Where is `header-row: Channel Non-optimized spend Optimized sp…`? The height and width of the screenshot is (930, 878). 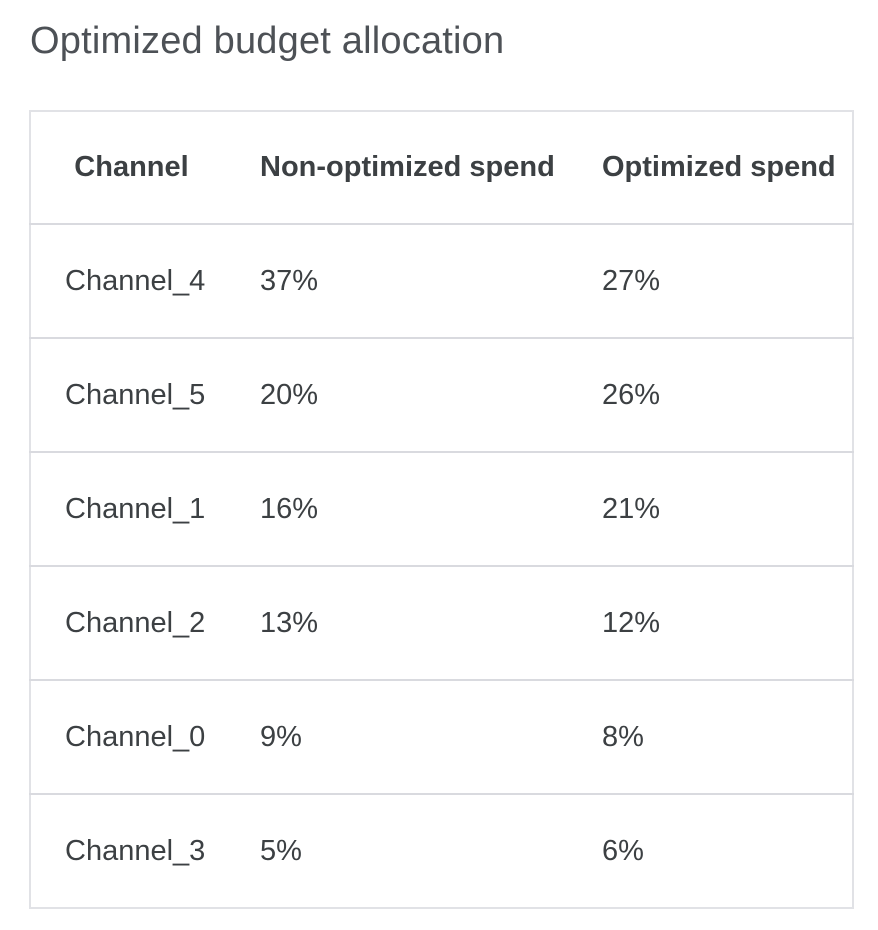 header-row: Channel Non-optimized spend Optimized sp… is located at coordinates (441, 167).